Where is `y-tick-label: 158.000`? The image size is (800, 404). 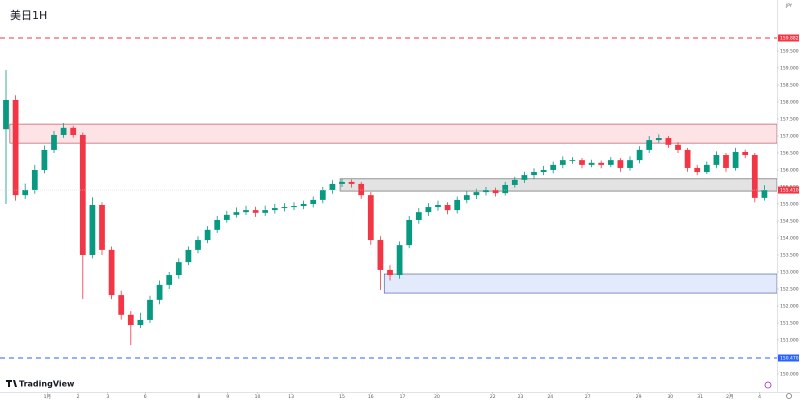
y-tick-label: 158.000 is located at coordinates (789, 102).